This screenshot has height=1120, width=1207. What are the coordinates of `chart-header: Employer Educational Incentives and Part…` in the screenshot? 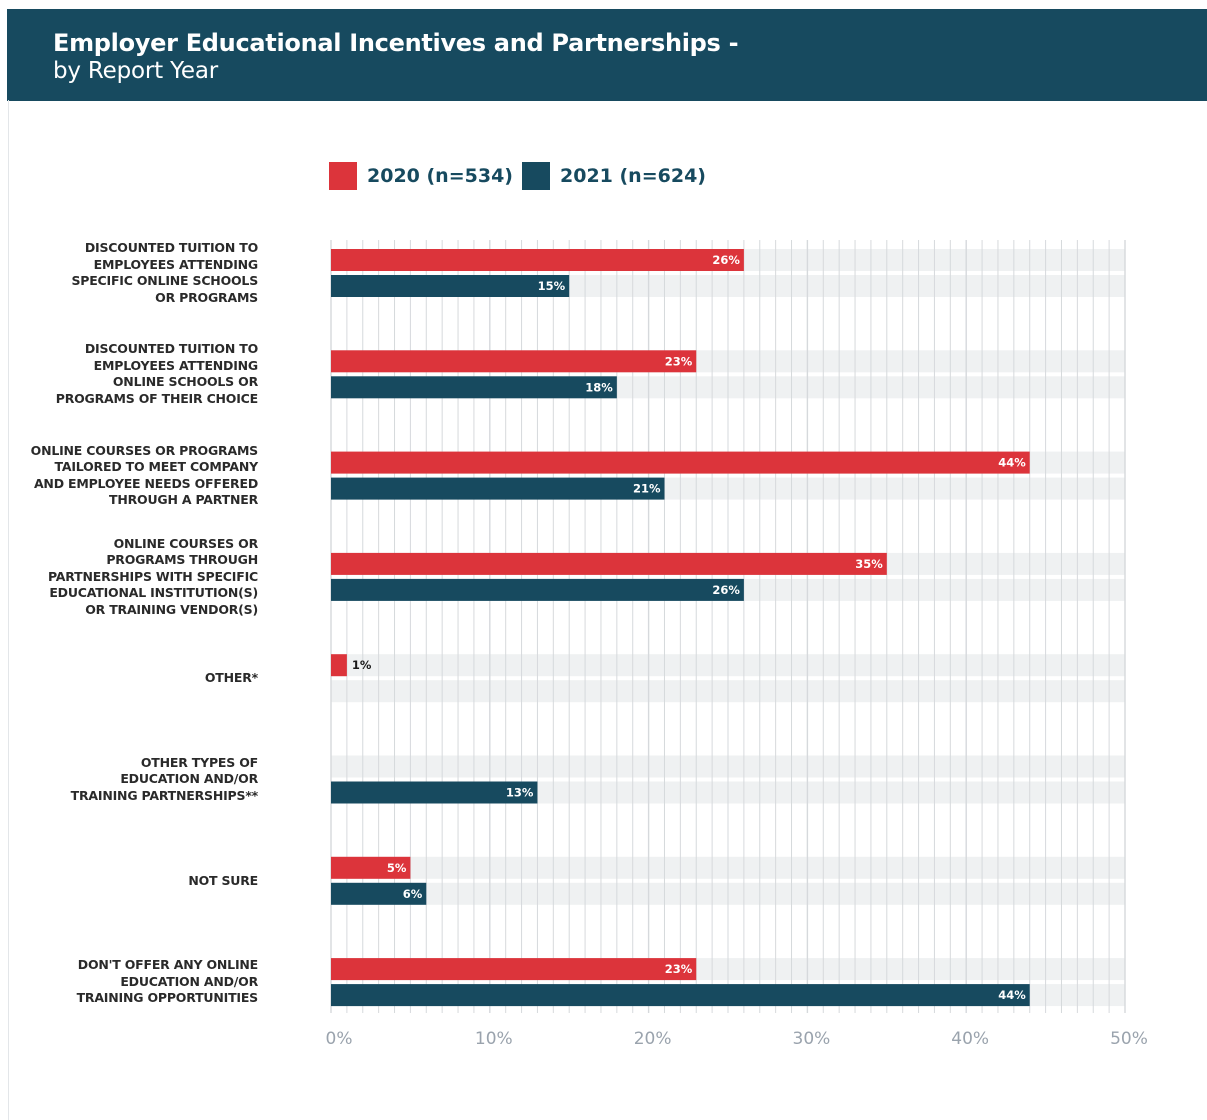 It's located at (607, 55).